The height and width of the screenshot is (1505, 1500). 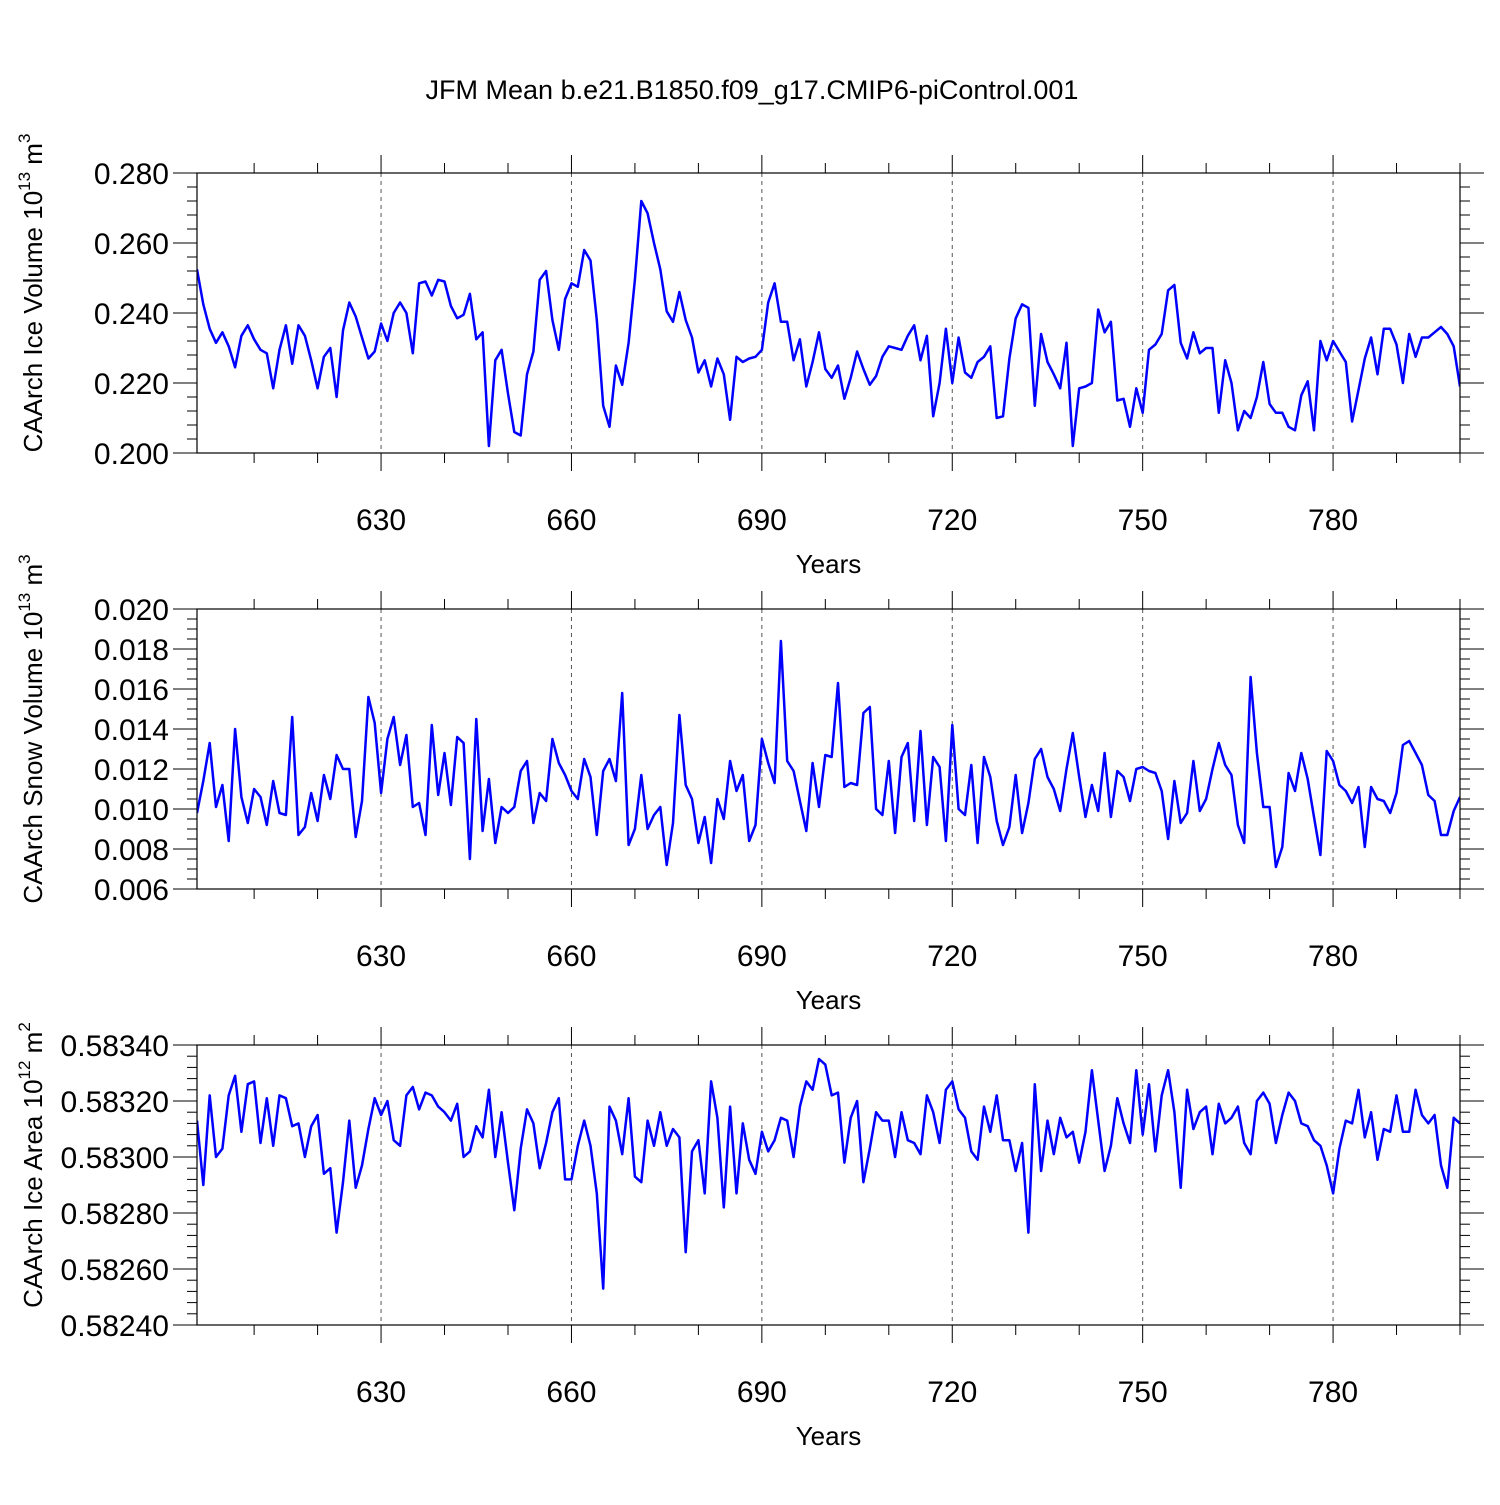 I want to click on y-tick-label: 0.014, so click(x=131, y=730).